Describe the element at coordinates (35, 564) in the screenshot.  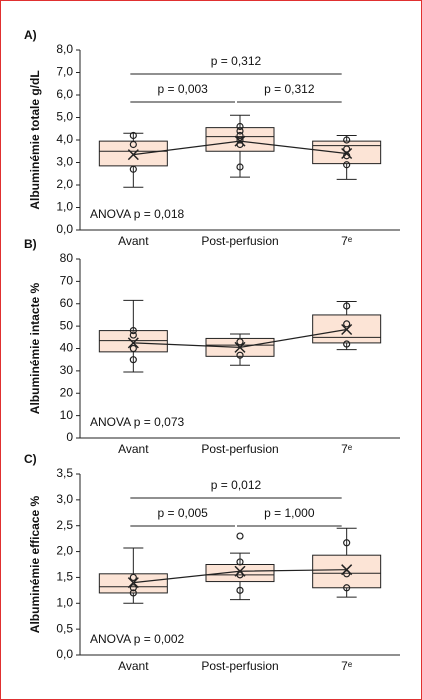
I see `y-axis-label: Albuminémie efficace %` at that location.